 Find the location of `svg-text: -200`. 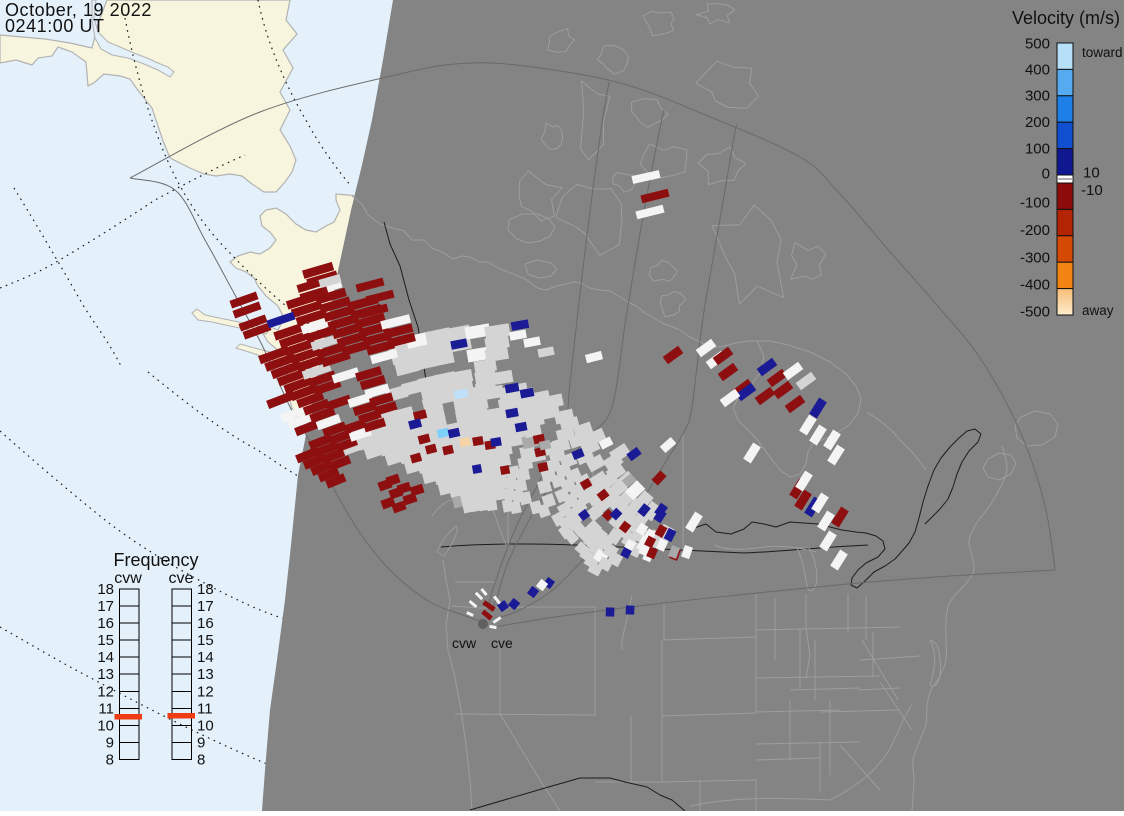

svg-text: -200 is located at coordinates (1035, 230).